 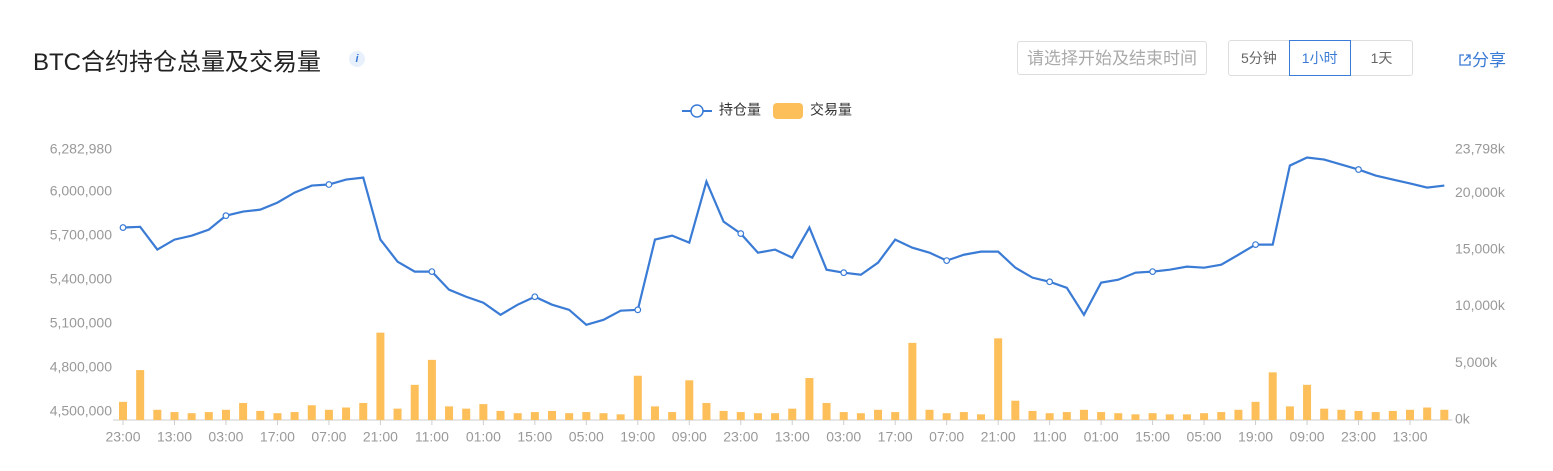 I want to click on interval-buttons: 5分钟 1小时 1天, so click(x=1321, y=58).